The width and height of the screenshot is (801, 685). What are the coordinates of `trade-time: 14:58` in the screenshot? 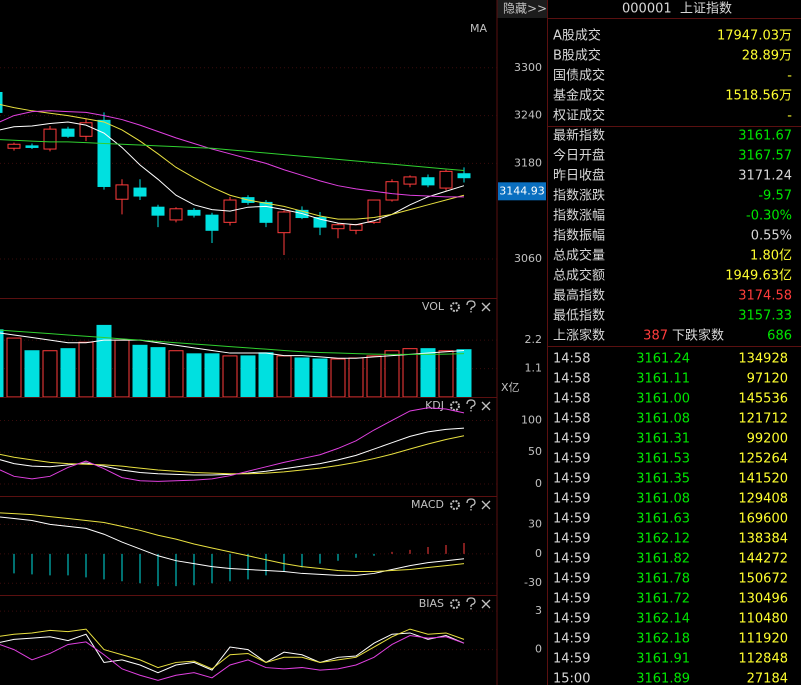 It's located at (571, 419).